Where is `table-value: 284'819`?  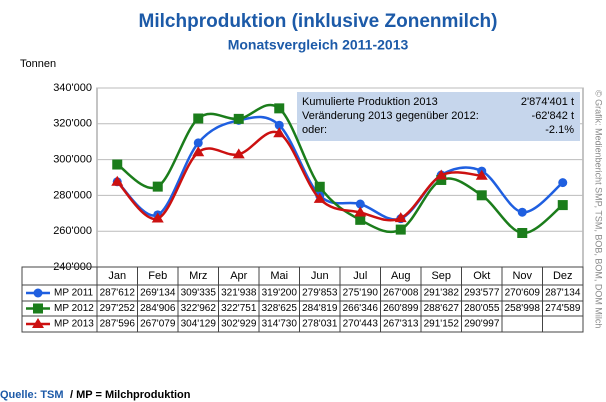
table-value: 284'819 is located at coordinates (320, 308).